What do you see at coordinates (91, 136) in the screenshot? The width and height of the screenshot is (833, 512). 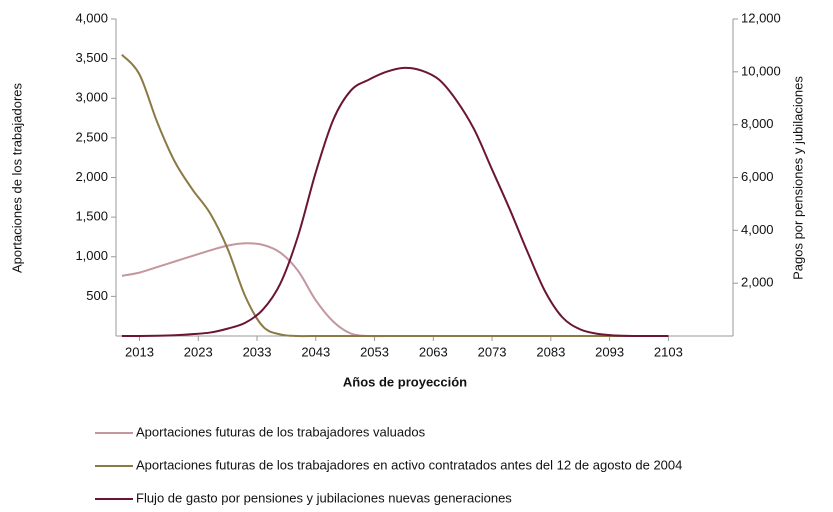 I see `y-tick-label: 2,500` at bounding box center [91, 136].